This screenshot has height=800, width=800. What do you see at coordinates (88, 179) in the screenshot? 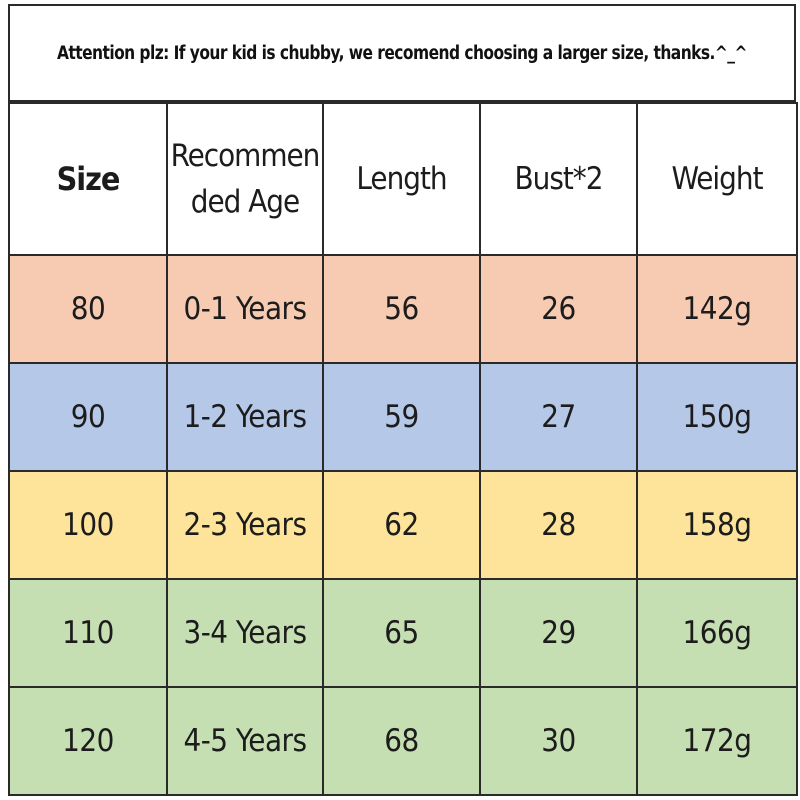
I see `header-size: Size` at bounding box center [88, 179].